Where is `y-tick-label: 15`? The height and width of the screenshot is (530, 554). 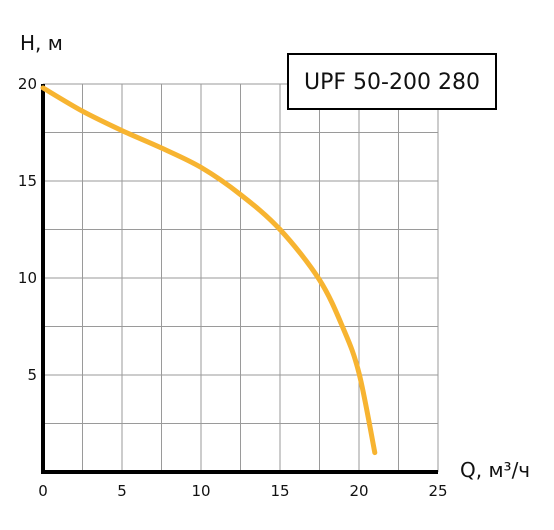
y-tick-label: 15 is located at coordinates (27, 181).